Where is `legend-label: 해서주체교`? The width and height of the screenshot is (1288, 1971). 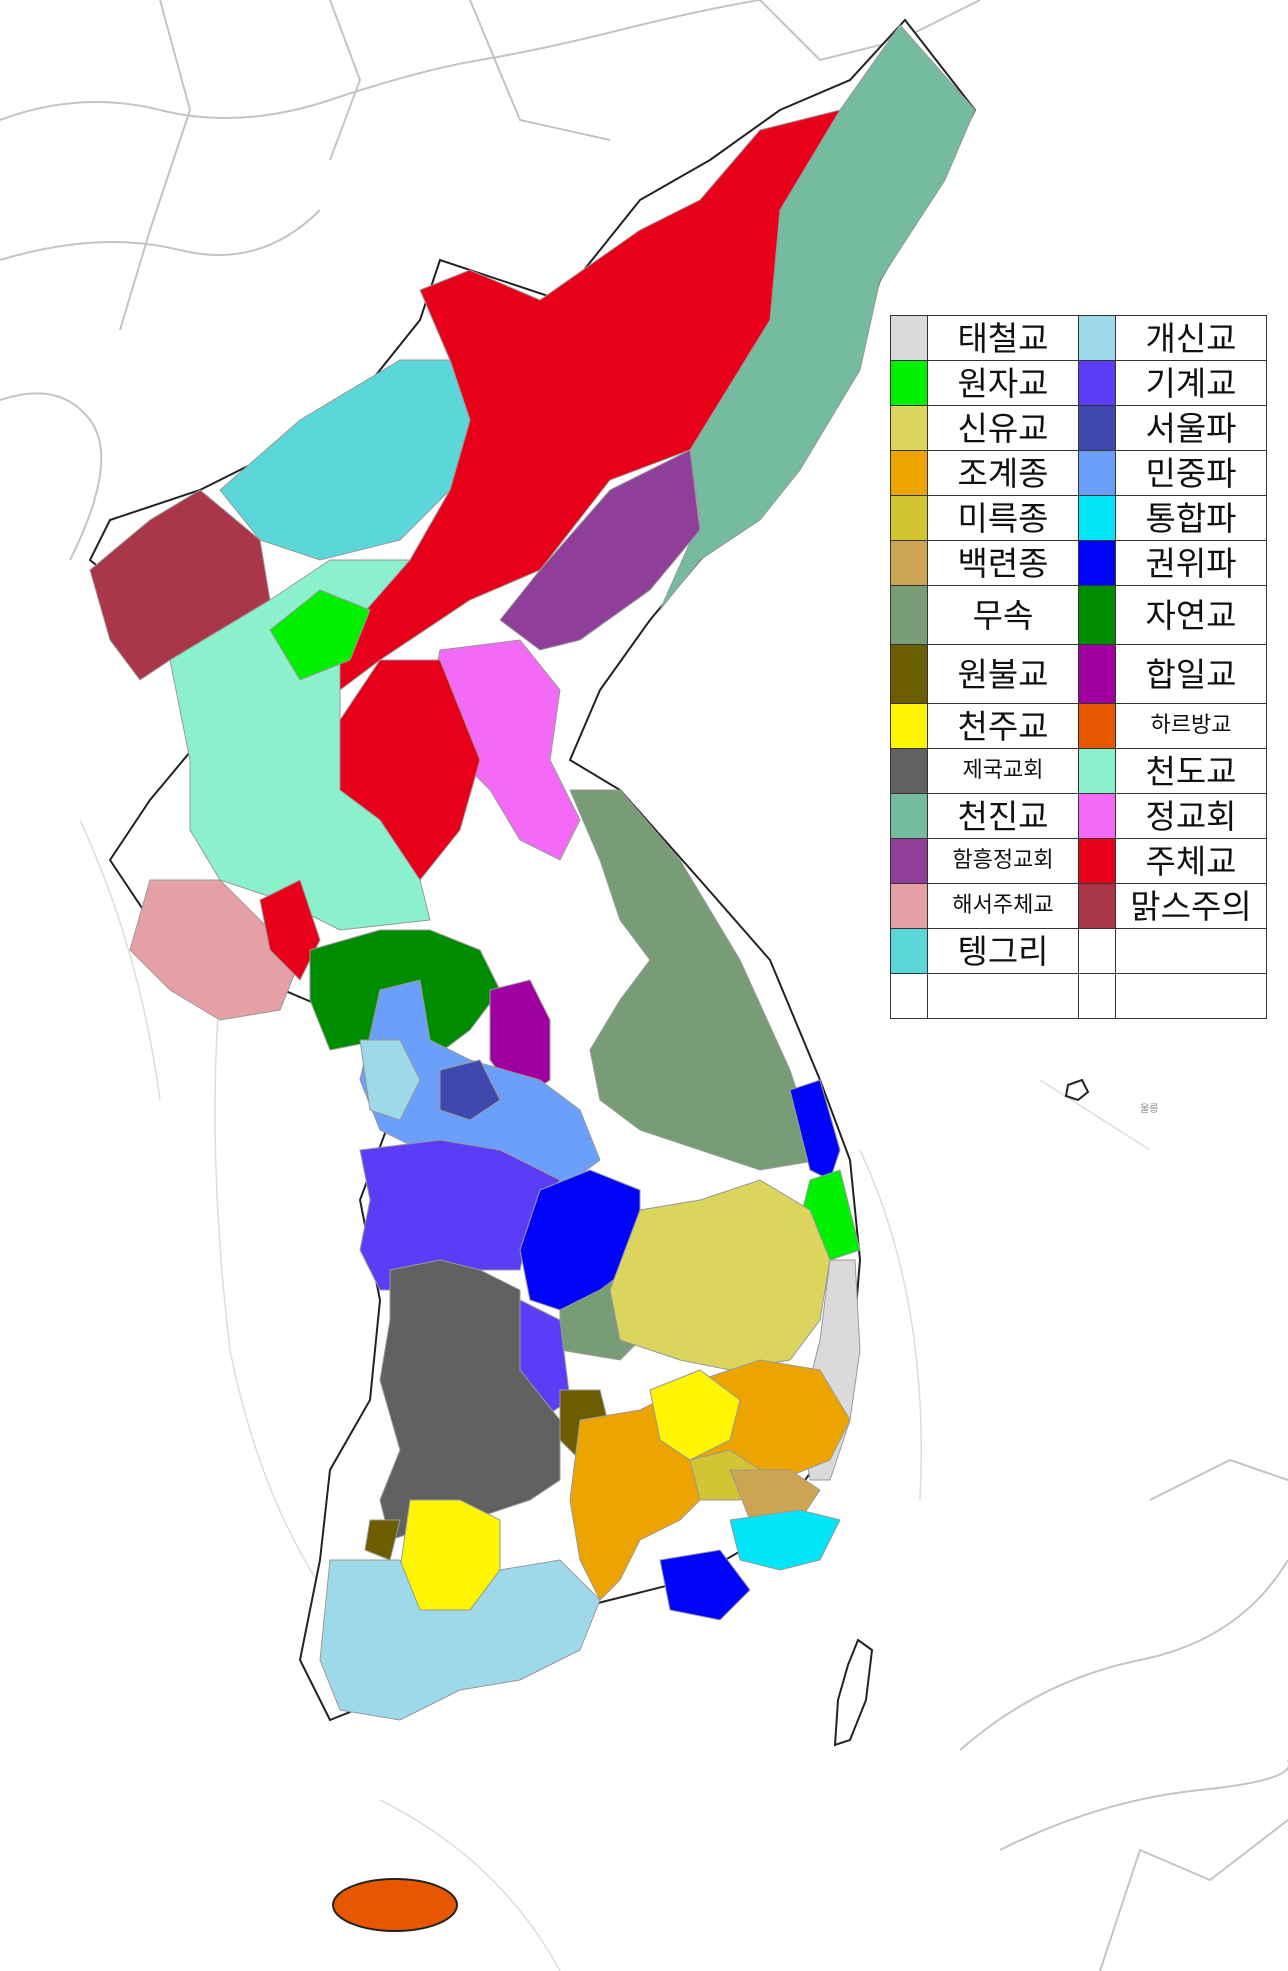
legend-label: 해서주체교 is located at coordinates (1003, 906).